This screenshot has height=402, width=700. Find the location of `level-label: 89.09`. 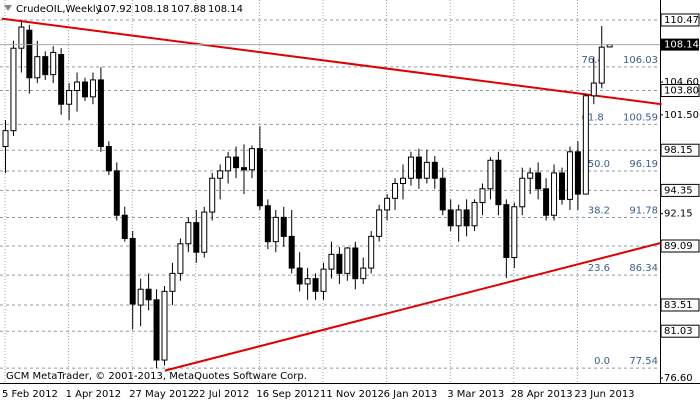

level-label: 89.09 is located at coordinates (678, 246).